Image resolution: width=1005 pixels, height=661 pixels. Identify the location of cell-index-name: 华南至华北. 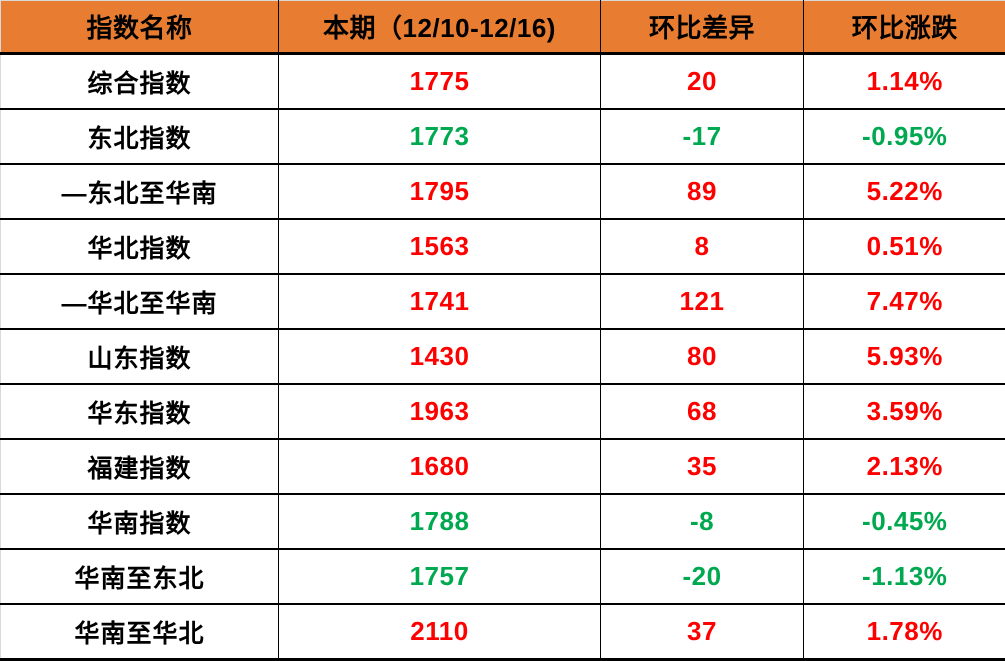
(140, 632).